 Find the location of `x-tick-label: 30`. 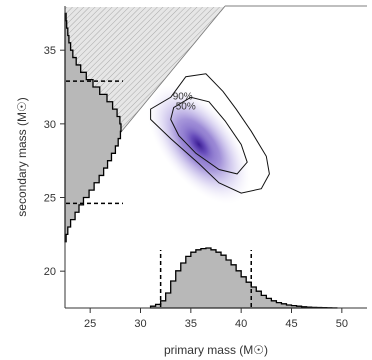

x-tick-label: 30 is located at coordinates (140, 324).